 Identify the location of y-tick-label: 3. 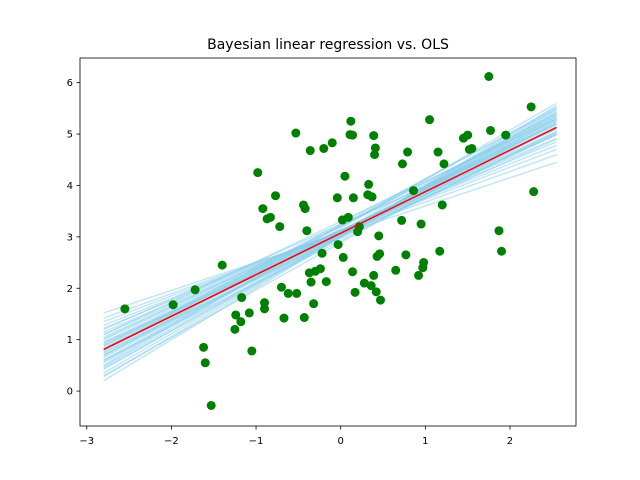
(70, 237).